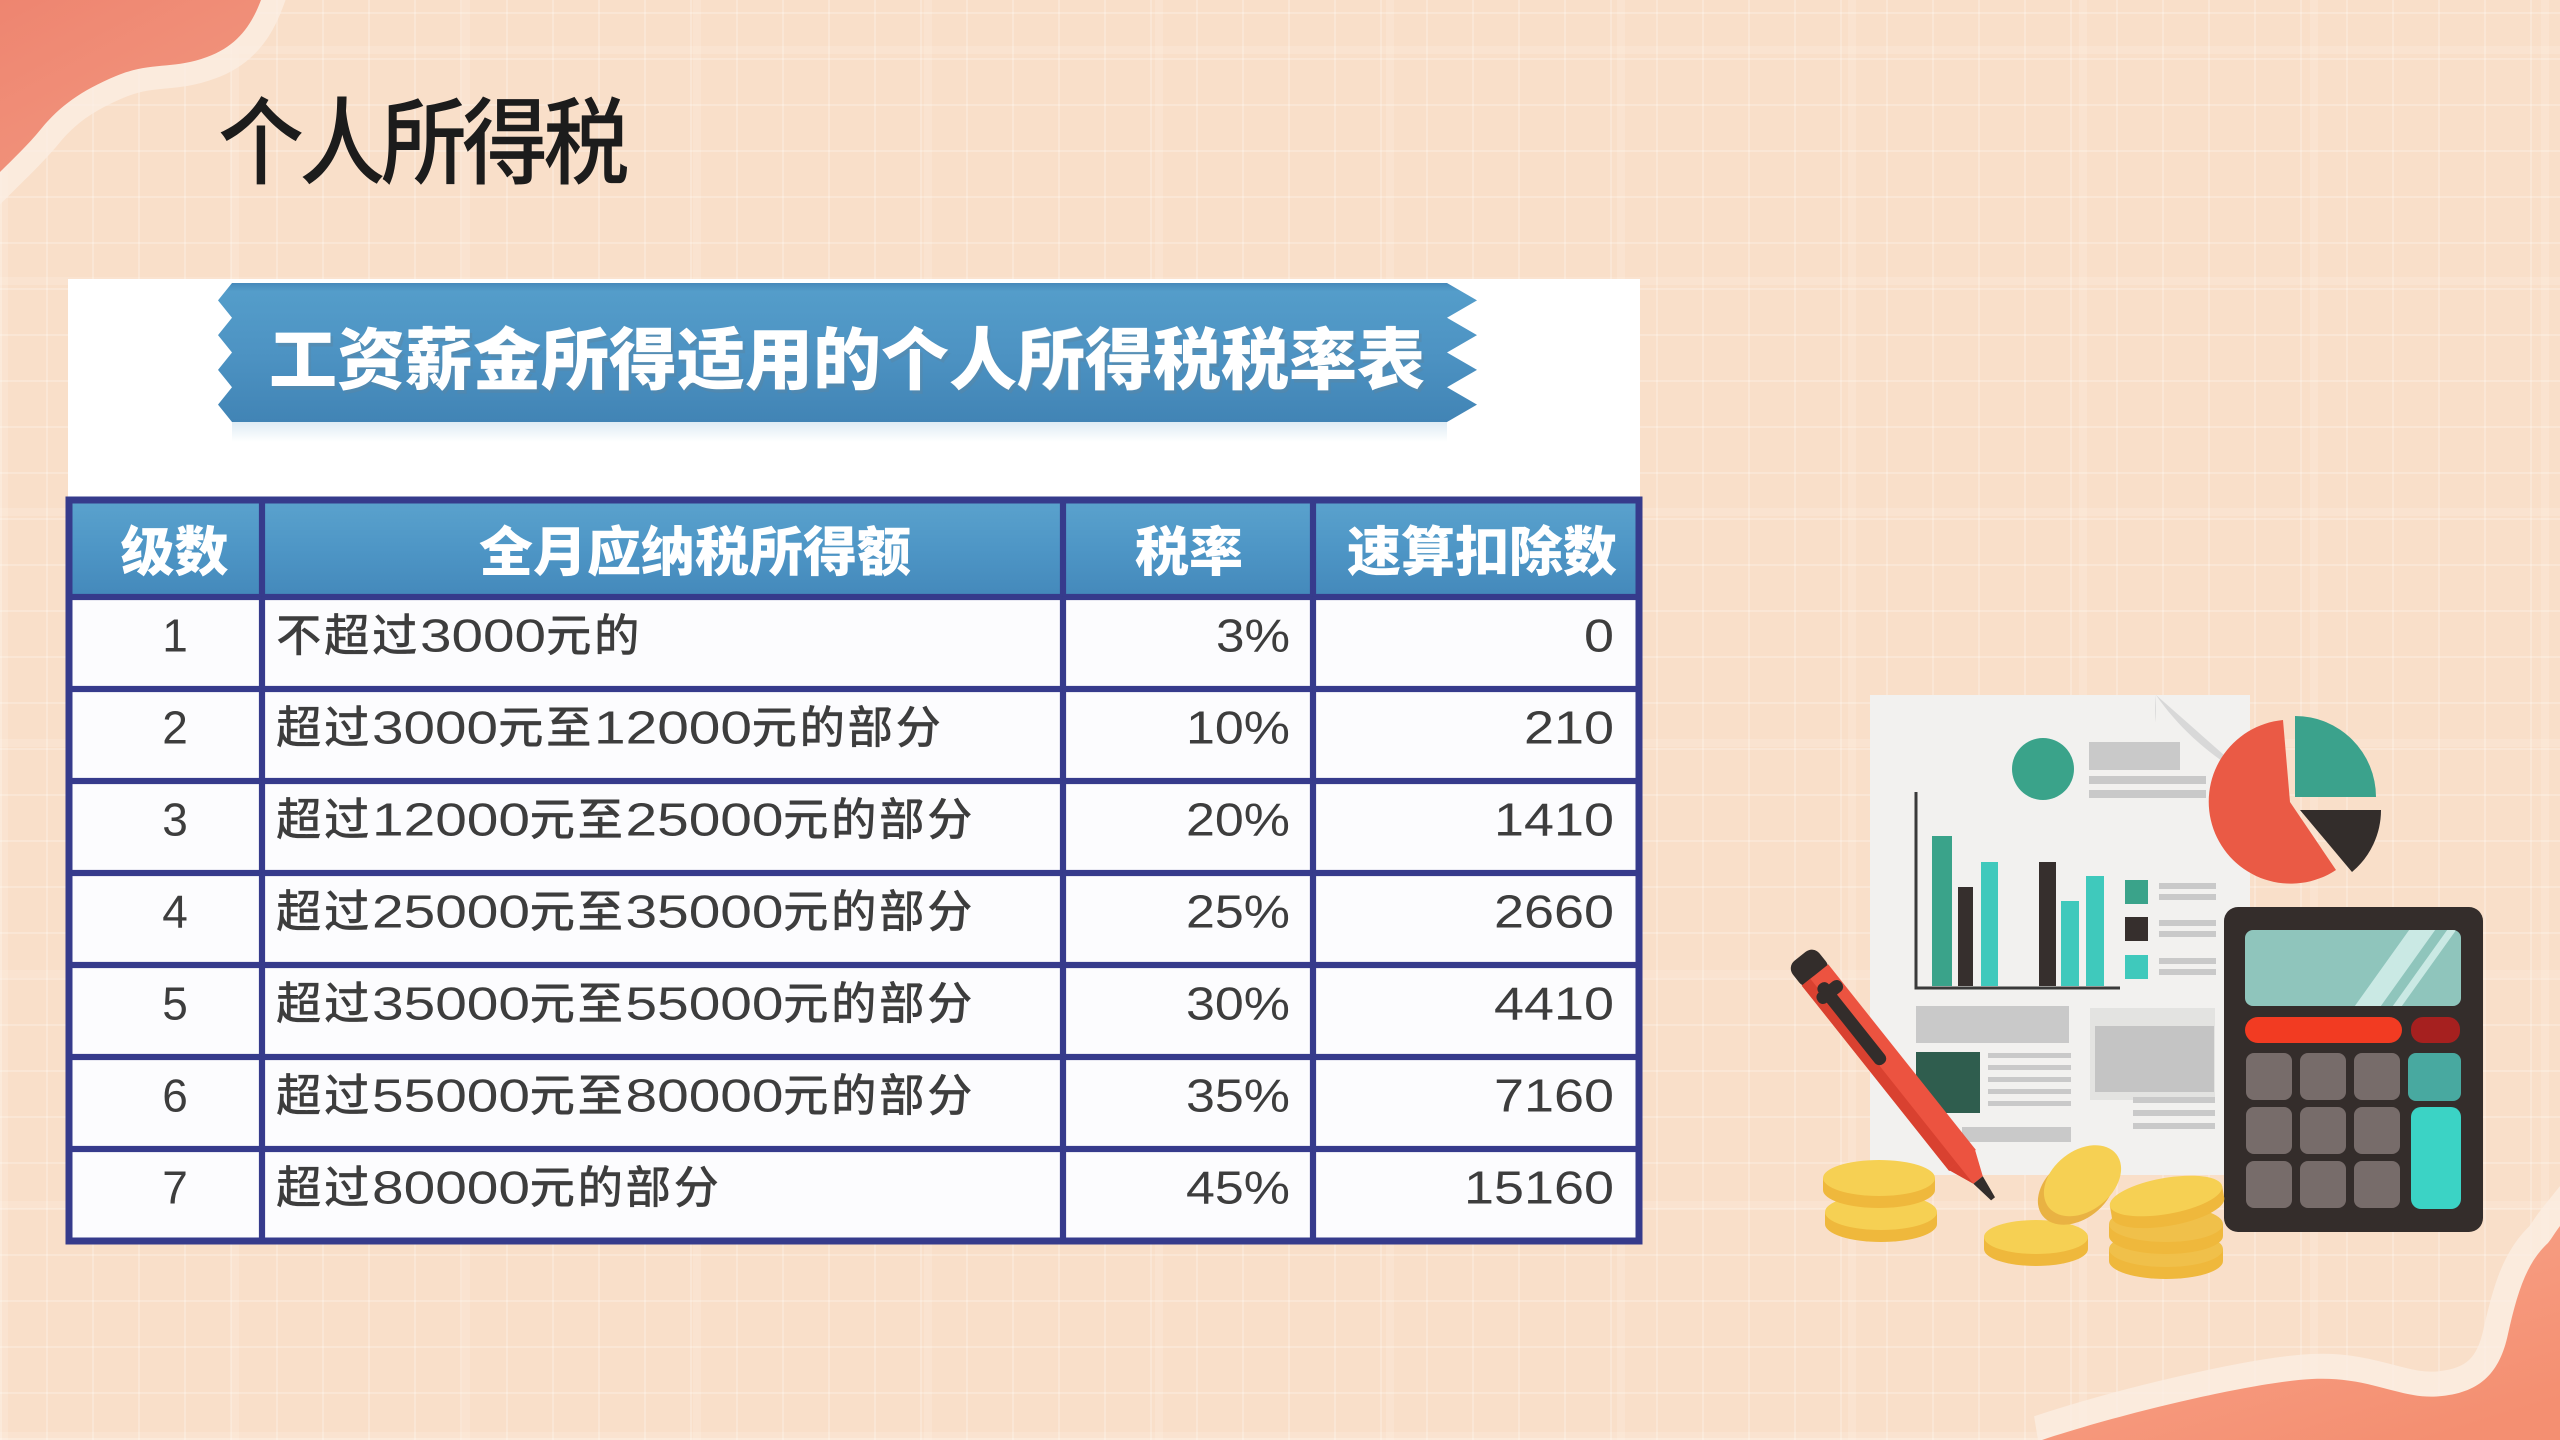 Image resolution: width=2560 pixels, height=1440 pixels. Describe the element at coordinates (1238, 1188) in the screenshot. I see `svg-text: 45%` at that location.